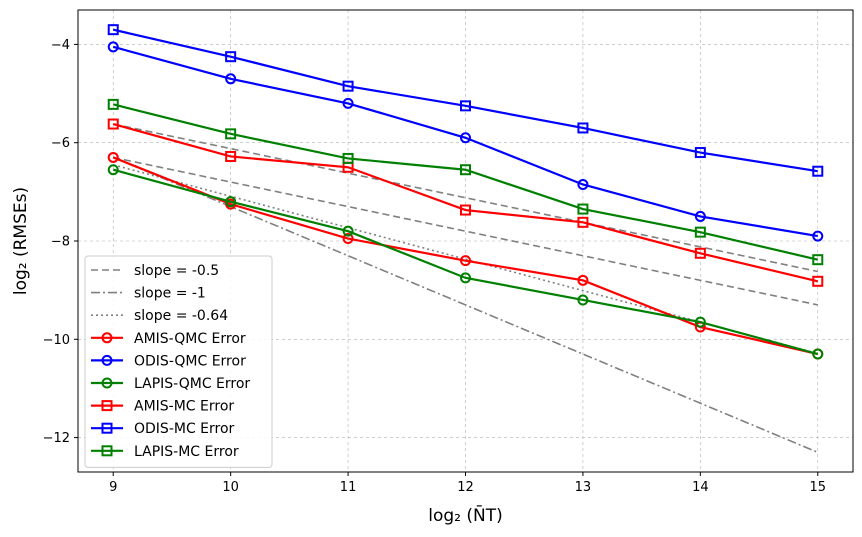 Image resolution: width=862 pixels, height=537 pixels. I want to click on legend-item: ODIS-MC Error, so click(163, 429).